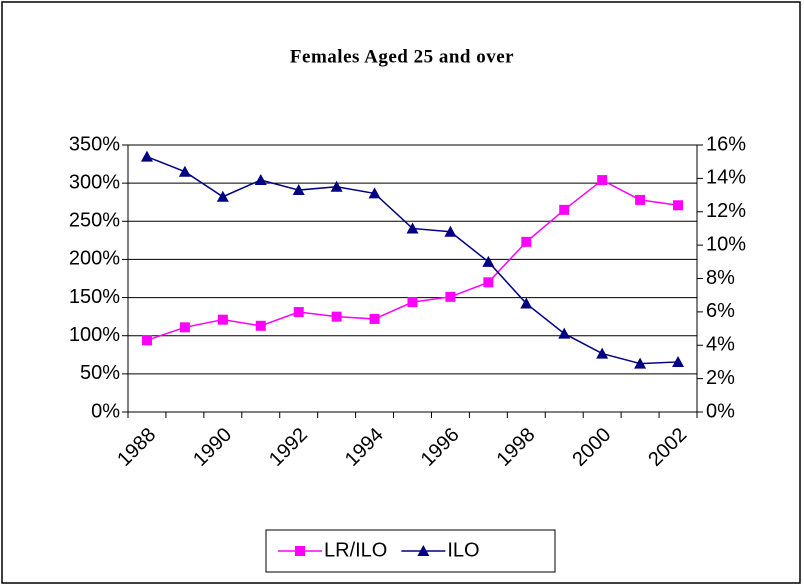 This screenshot has height=587, width=804. I want to click on y2-tick-label: 6%, so click(720, 311).